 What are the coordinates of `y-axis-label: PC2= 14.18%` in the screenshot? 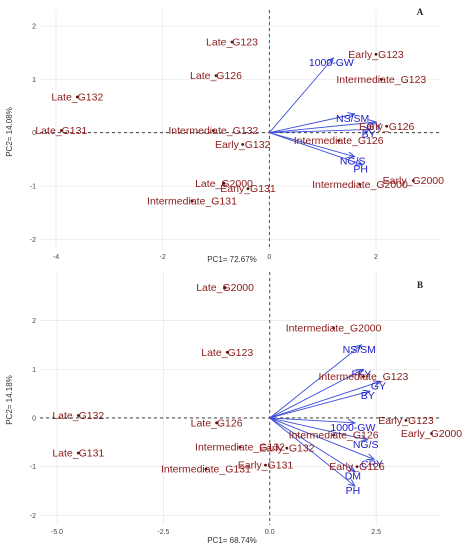 It's located at (9, 400).